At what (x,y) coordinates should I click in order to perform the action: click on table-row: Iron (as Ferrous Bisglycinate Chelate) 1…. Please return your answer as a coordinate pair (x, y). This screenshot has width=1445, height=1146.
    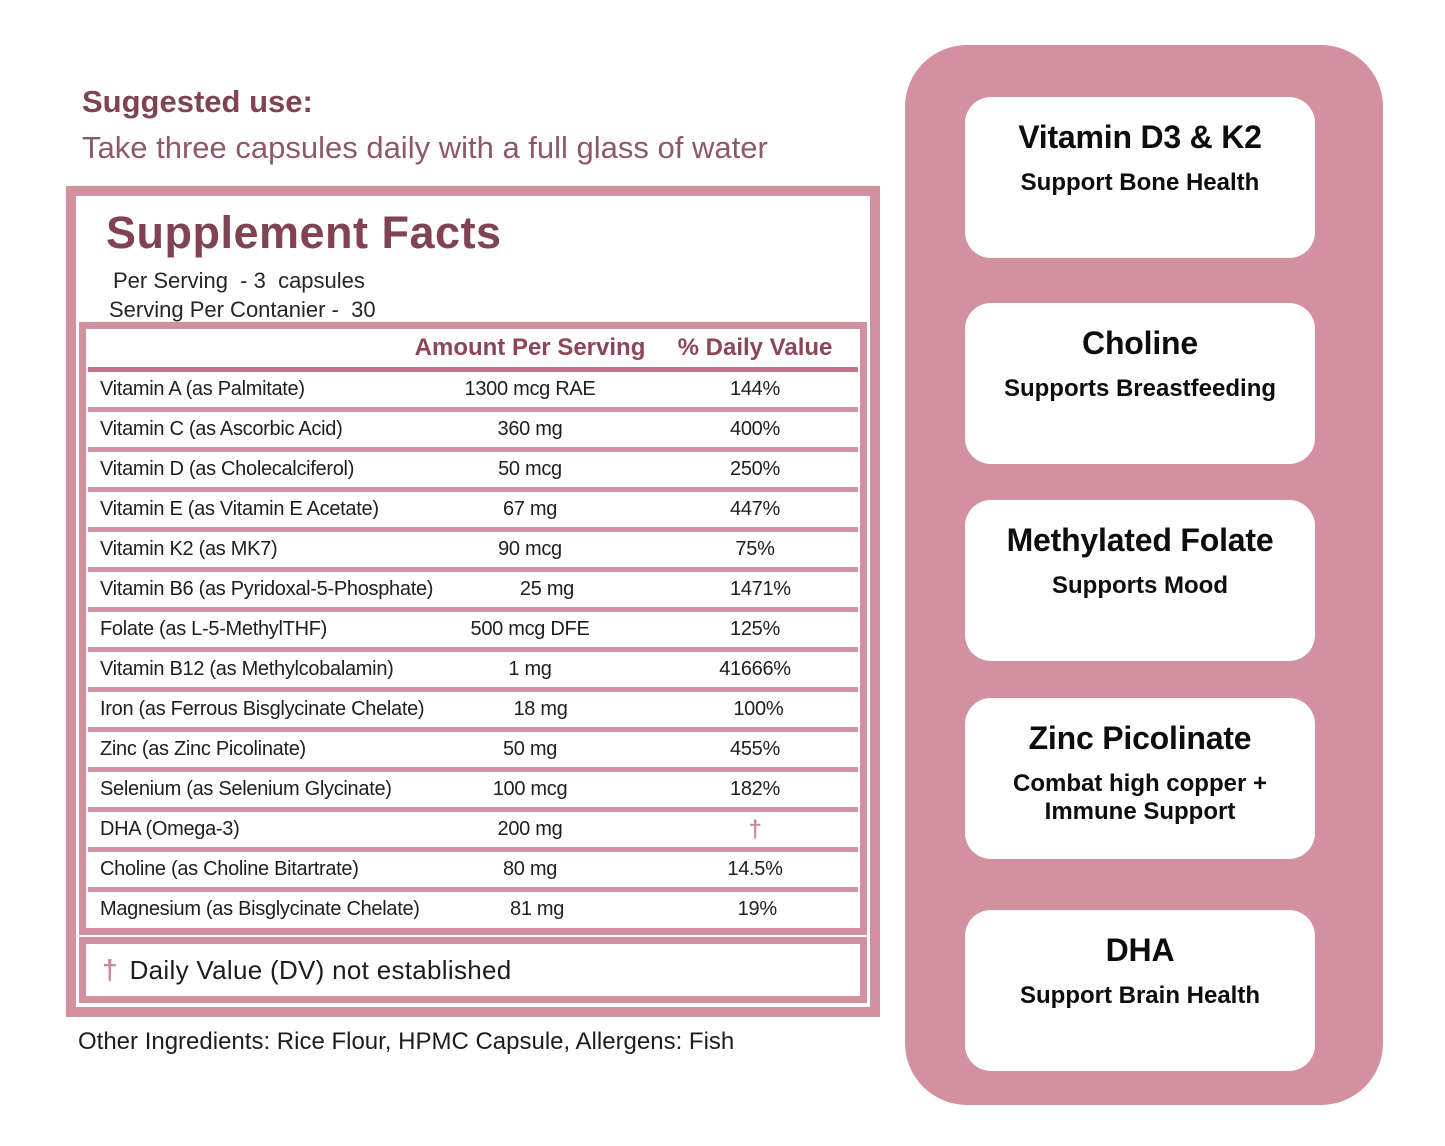
    Looking at the image, I should click on (473, 709).